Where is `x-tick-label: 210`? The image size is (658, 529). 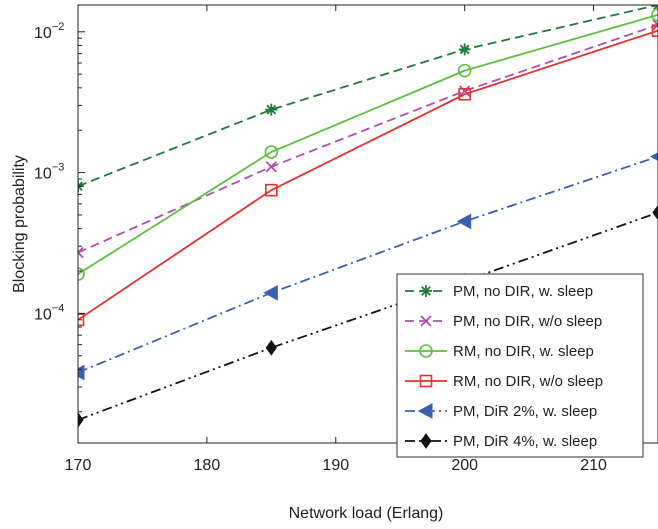
x-tick-label: 210 is located at coordinates (593, 465).